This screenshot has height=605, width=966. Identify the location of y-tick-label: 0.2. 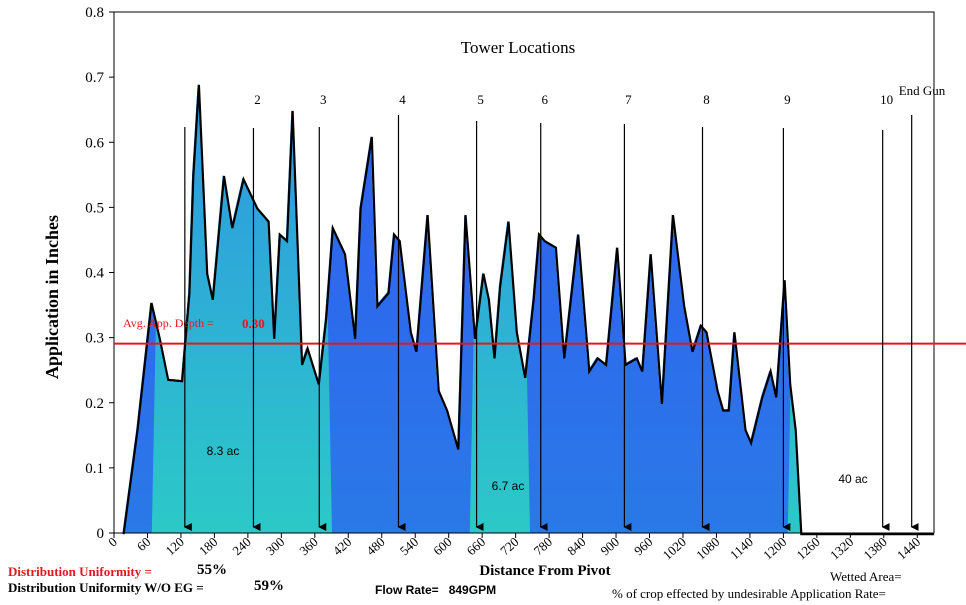
(94, 404).